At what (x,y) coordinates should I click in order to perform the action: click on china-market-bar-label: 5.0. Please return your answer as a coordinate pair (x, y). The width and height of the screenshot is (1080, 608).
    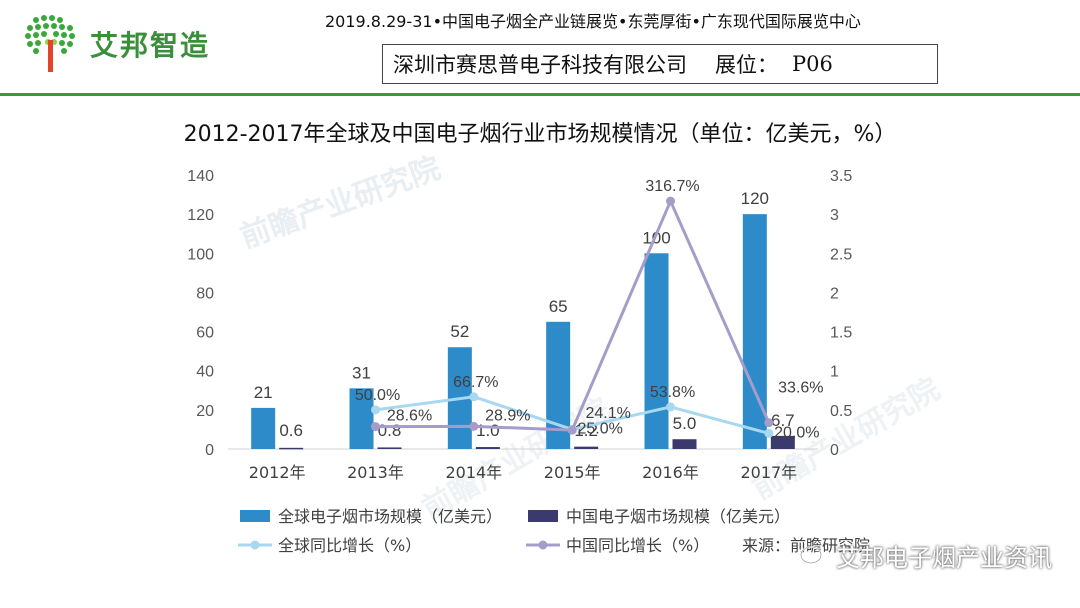
    Looking at the image, I should click on (685, 423).